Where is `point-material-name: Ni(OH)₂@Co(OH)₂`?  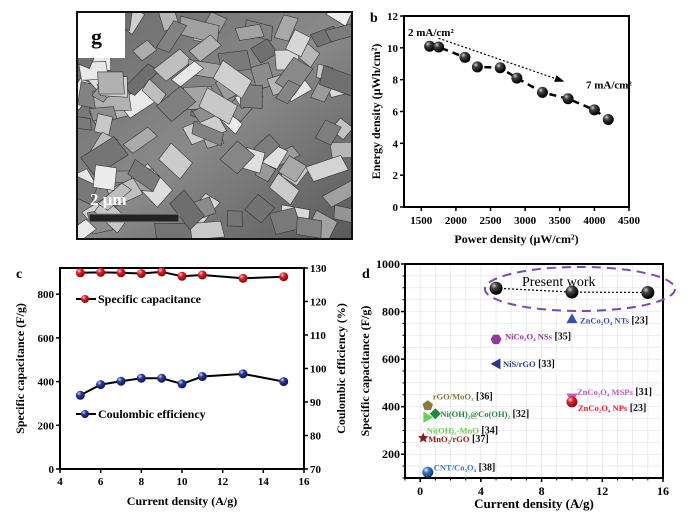
point-material-name: Ni(OH)₂@Co(OH)₂ is located at coordinates (475, 414).